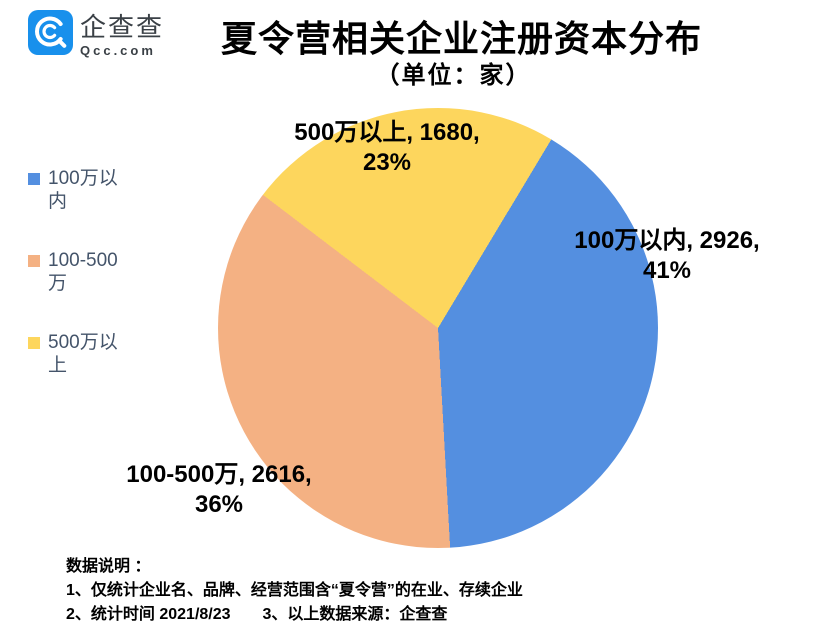 This screenshot has width=833, height=636. I want to click on legend-marker-blue, so click(34, 179).